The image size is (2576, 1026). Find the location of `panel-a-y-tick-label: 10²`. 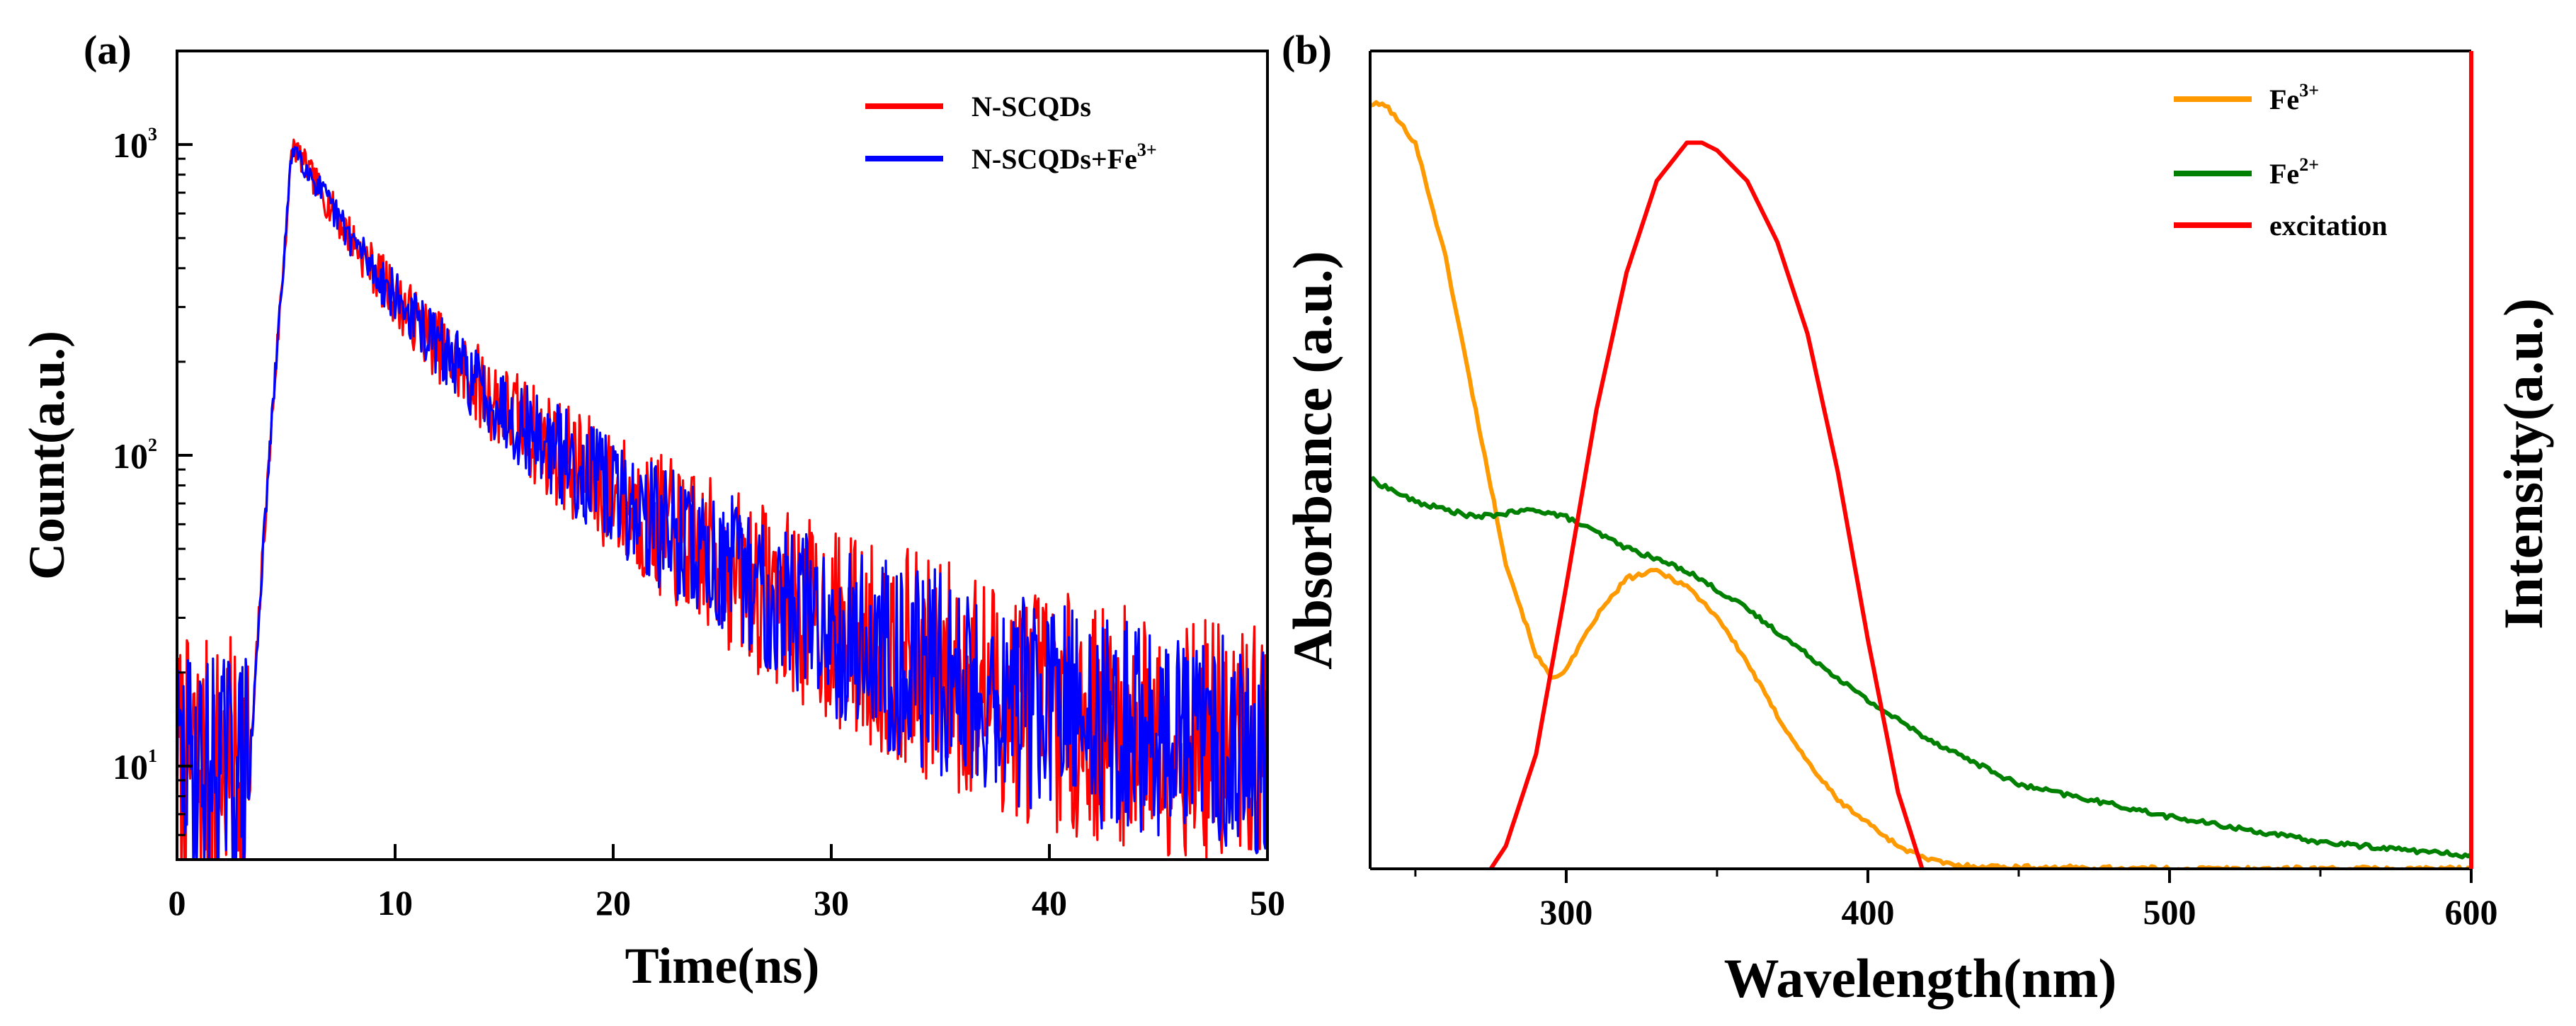

panel-a-y-tick-label: 10² is located at coordinates (135, 455).